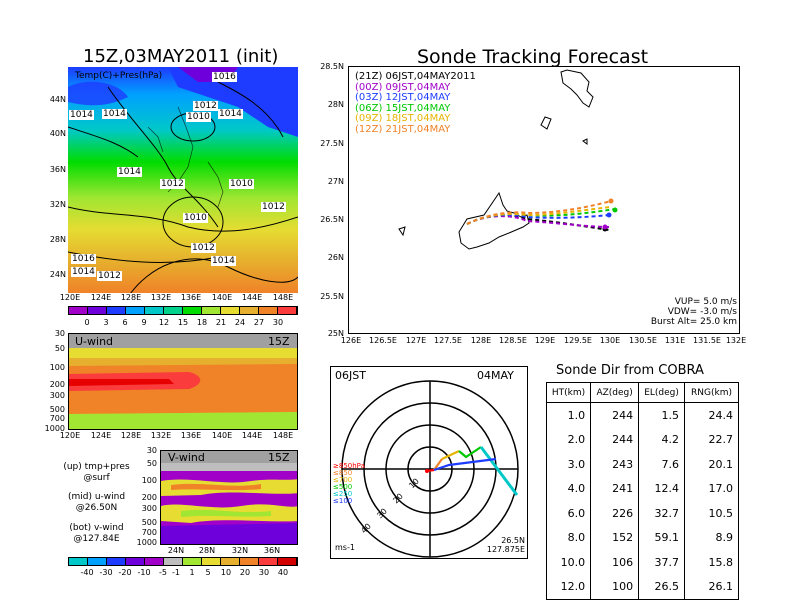  What do you see at coordinates (643, 340) in the screenshot?
I see `lon-label: 130.5E` at bounding box center [643, 340].